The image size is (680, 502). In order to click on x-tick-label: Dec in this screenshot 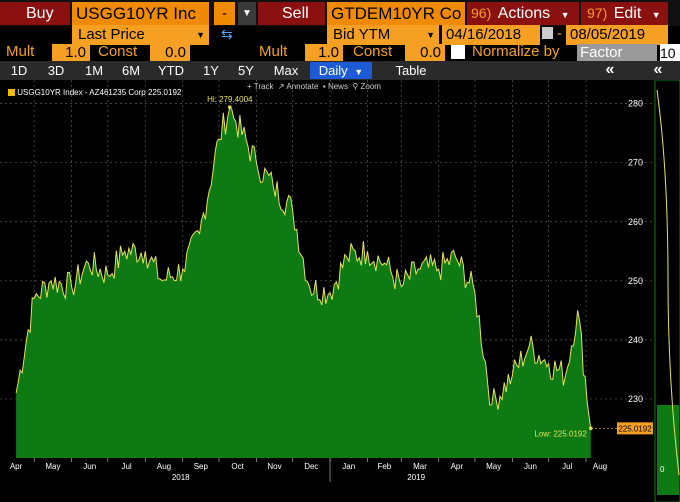, I will do `click(311, 466)`.